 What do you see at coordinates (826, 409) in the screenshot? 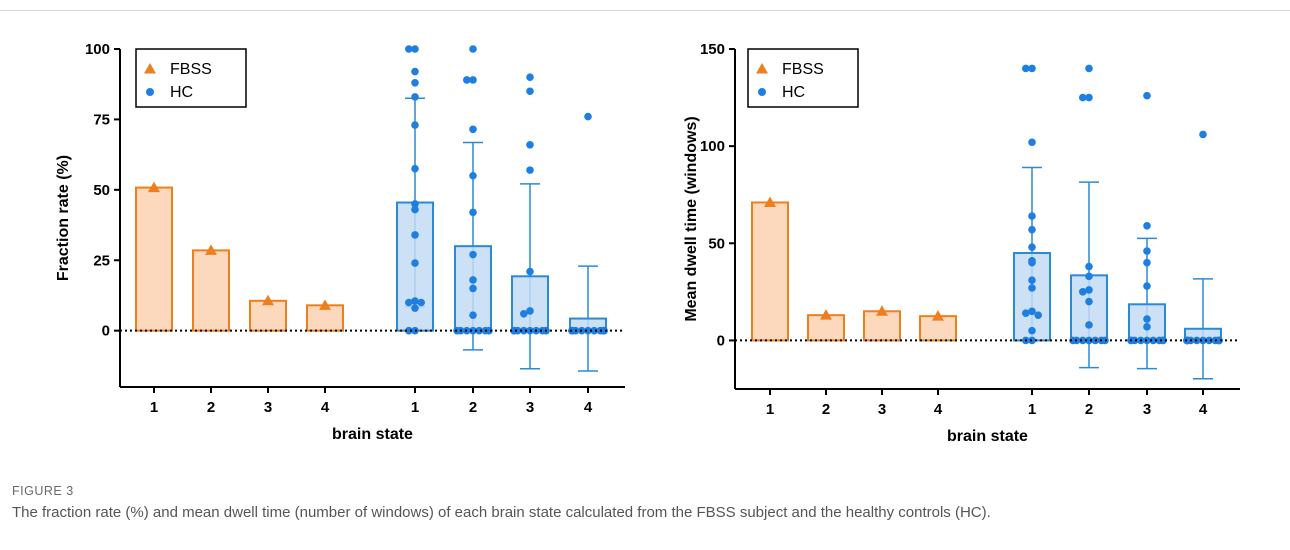
I see `right-x-tick-label: 2` at bounding box center [826, 409].